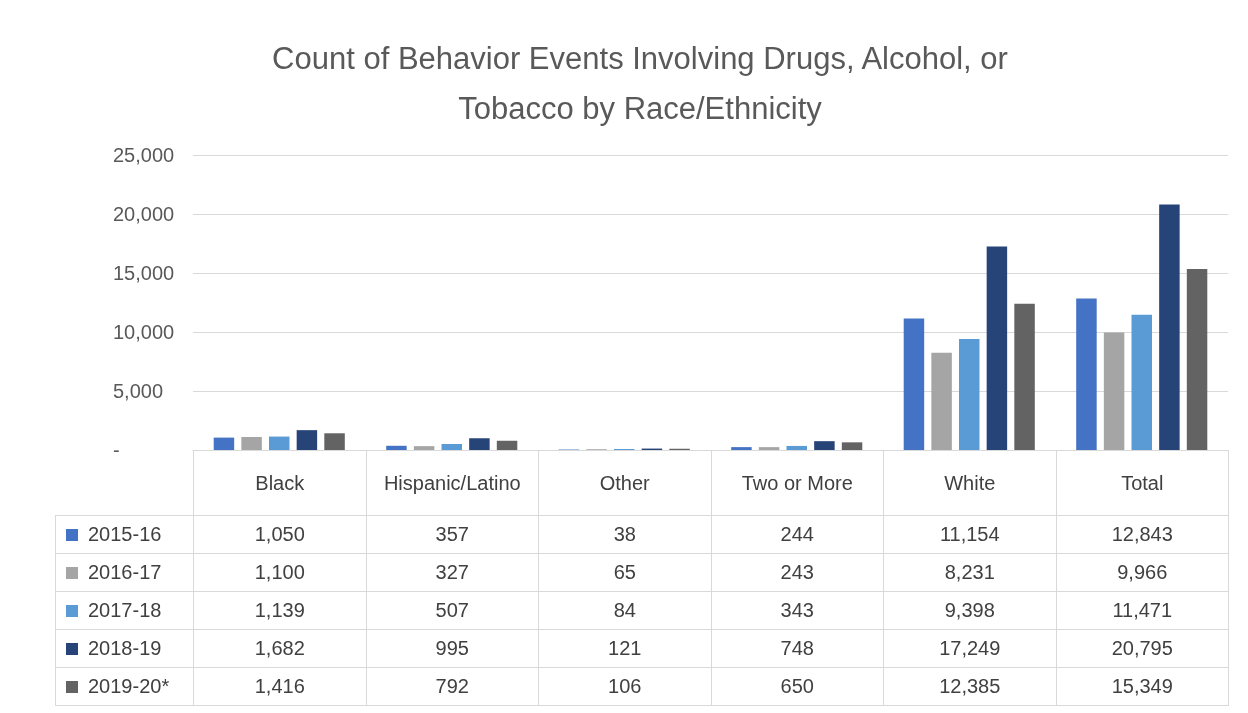 The height and width of the screenshot is (713, 1248). Describe the element at coordinates (969, 648) in the screenshot. I see `data-label: 17,249` at that location.